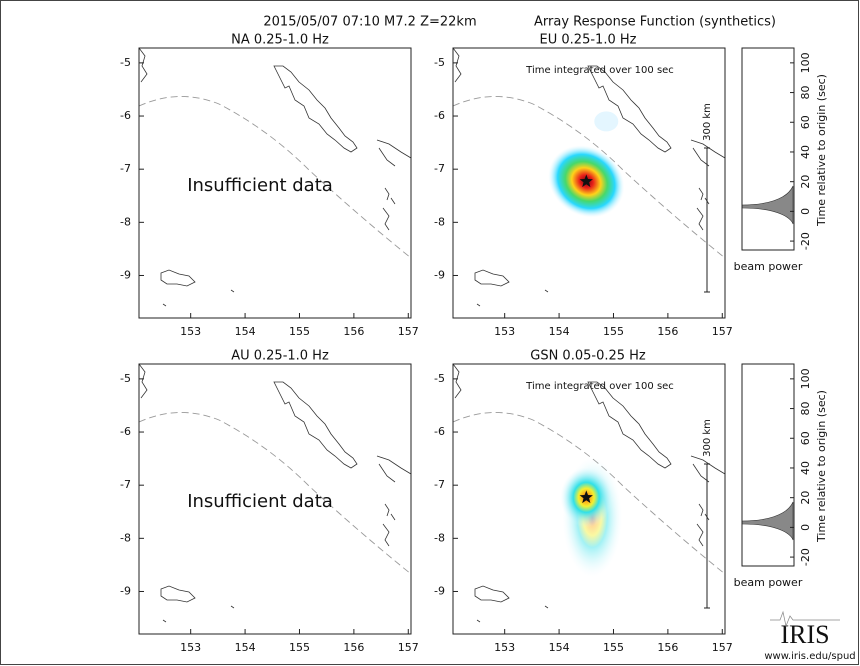  Describe the element at coordinates (369, 22) in the screenshot. I see `event-label: 2015/05/07 07:10 M7.2 Z=22km` at that location.